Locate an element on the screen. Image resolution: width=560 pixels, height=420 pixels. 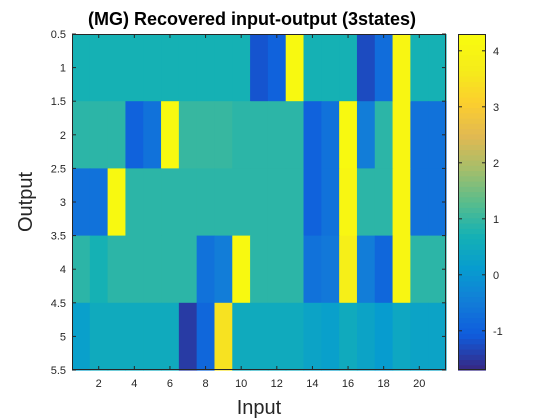
colorbar-tick-label: 1 is located at coordinates (496, 220).